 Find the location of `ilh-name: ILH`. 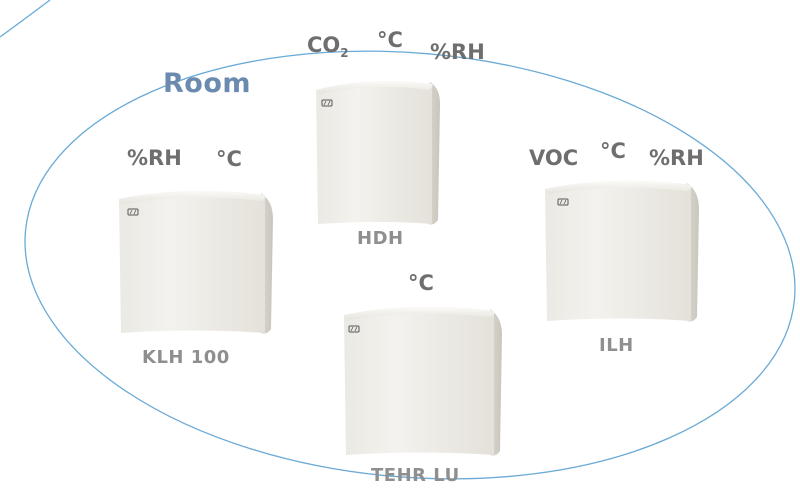

ilh-name: ILH is located at coordinates (616, 345).